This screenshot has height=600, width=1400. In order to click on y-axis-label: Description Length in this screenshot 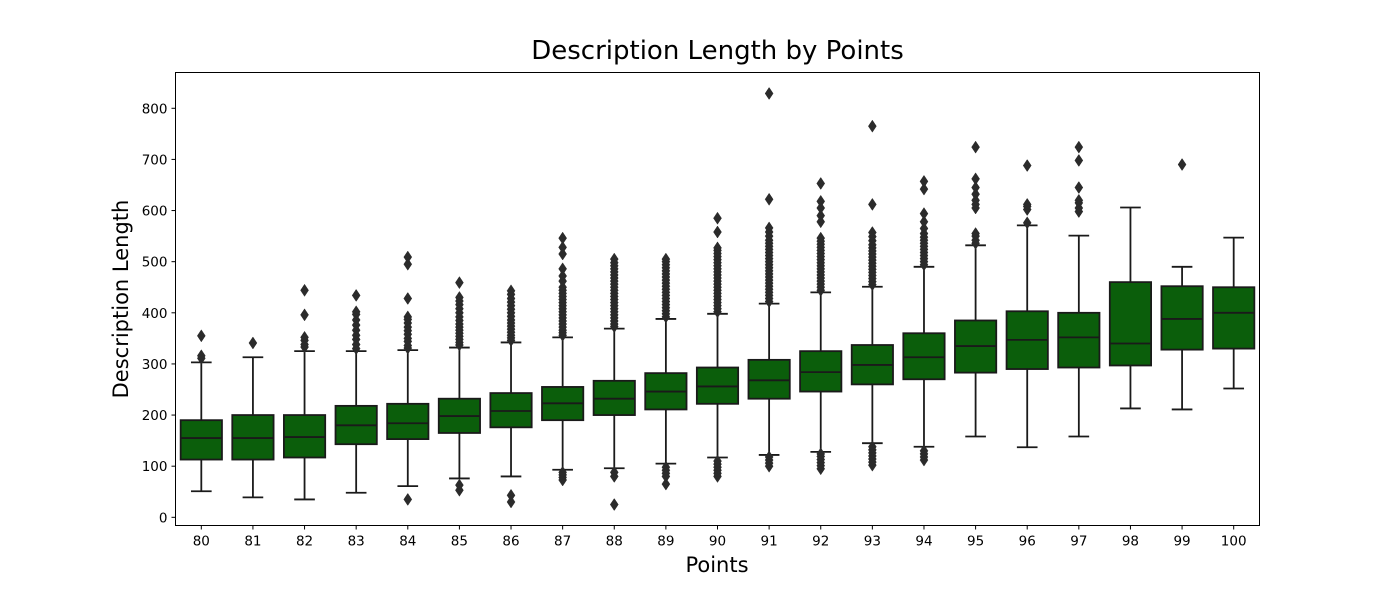, I will do `click(121, 299)`.